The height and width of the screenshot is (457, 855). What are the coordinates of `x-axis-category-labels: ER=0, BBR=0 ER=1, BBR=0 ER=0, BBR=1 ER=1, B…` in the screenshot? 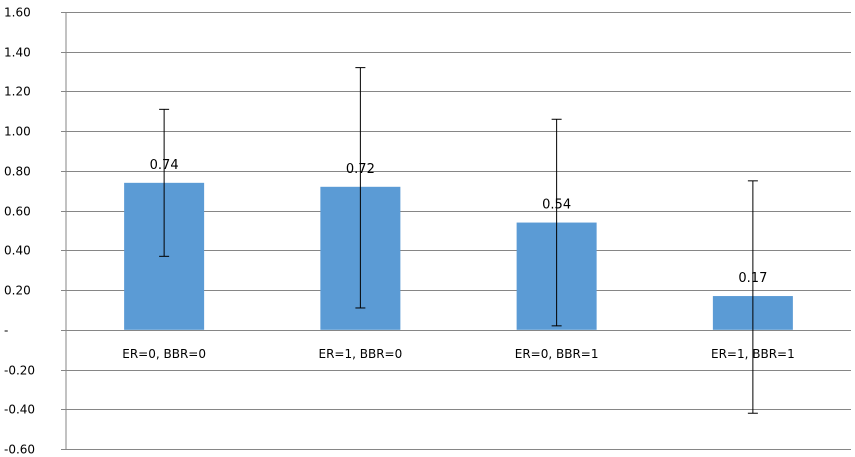 It's located at (458, 354).